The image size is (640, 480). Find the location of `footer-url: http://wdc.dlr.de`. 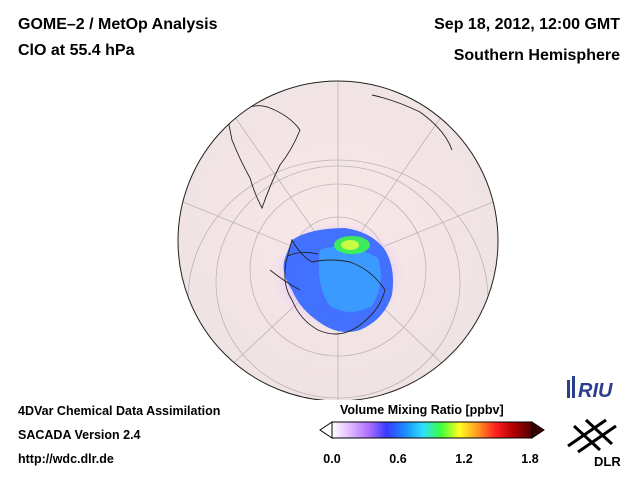

footer-url: http://wdc.dlr.de is located at coordinates (66, 459).